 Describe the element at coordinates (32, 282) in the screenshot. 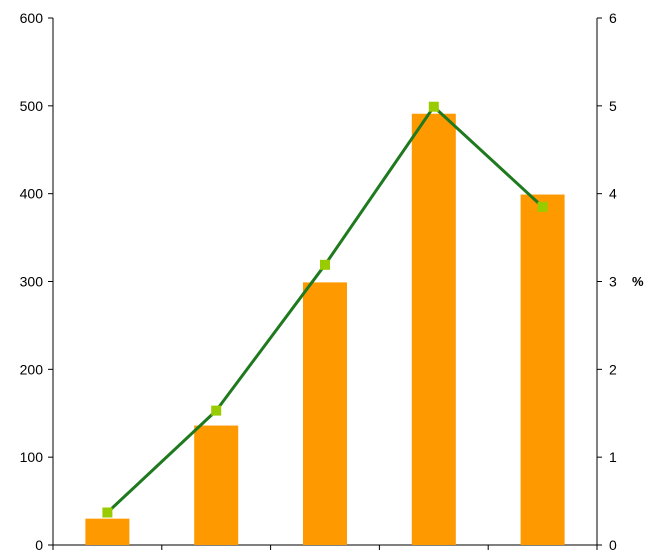

I see `left-tick-label: 300` at that location.